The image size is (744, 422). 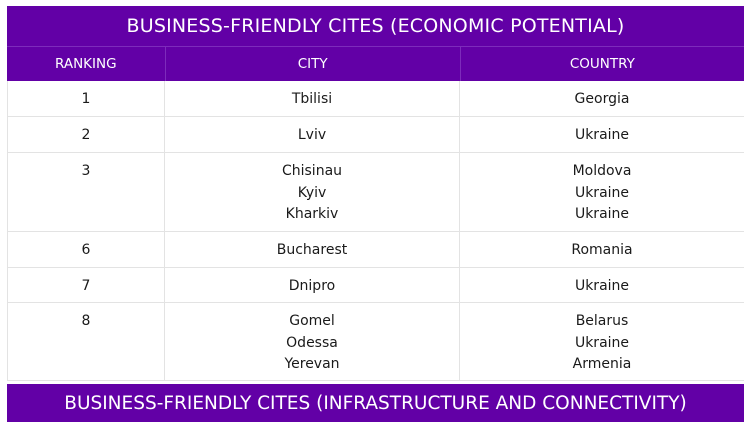 I want to click on table-row: 1 Tbilisi Georgia, so click(x=375, y=99).